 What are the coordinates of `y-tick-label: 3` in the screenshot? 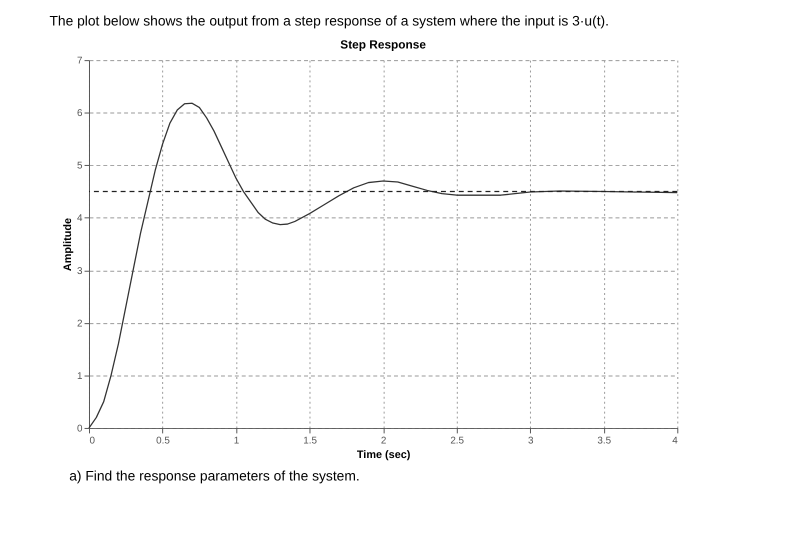 It's located at (80, 271).